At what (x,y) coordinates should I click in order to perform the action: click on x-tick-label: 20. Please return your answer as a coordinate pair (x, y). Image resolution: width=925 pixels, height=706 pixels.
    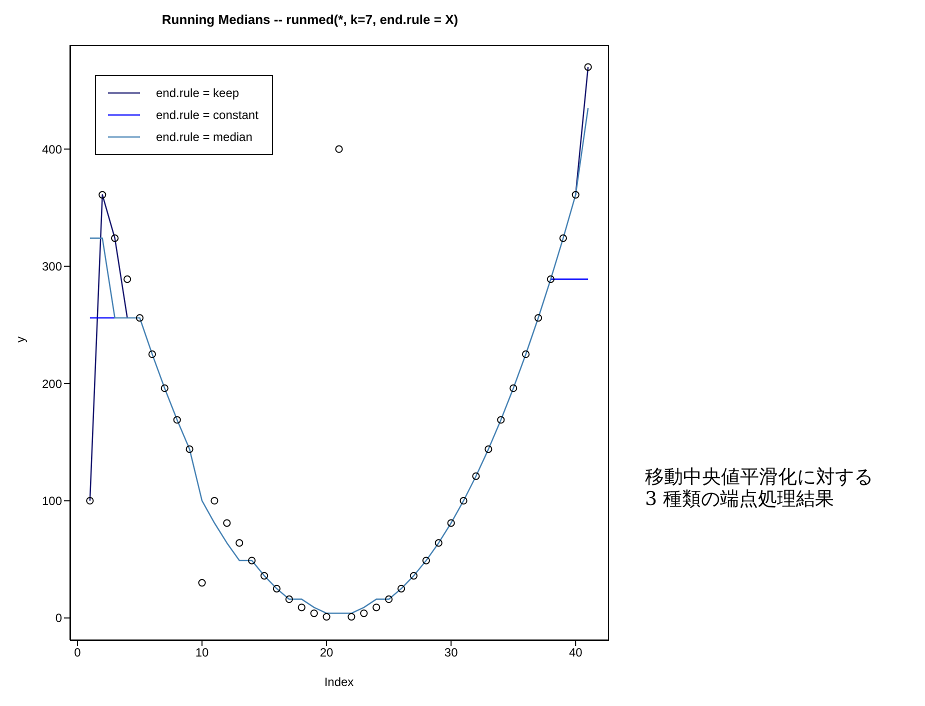
    Looking at the image, I should click on (327, 653).